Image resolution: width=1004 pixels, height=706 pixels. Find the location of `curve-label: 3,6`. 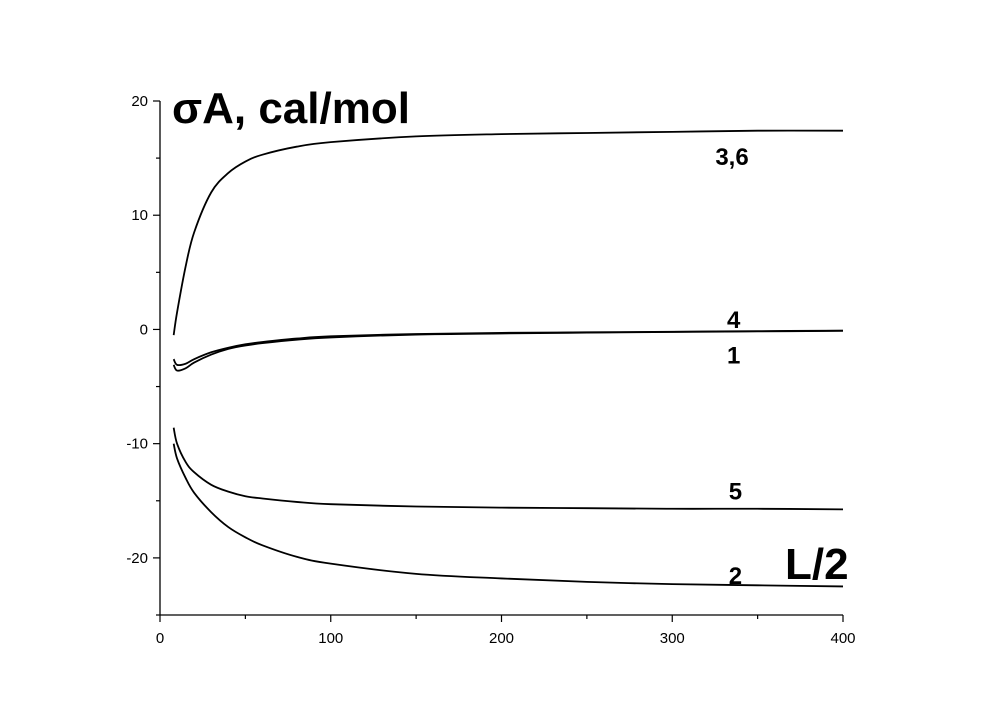

curve-label: 3,6 is located at coordinates (731, 157).